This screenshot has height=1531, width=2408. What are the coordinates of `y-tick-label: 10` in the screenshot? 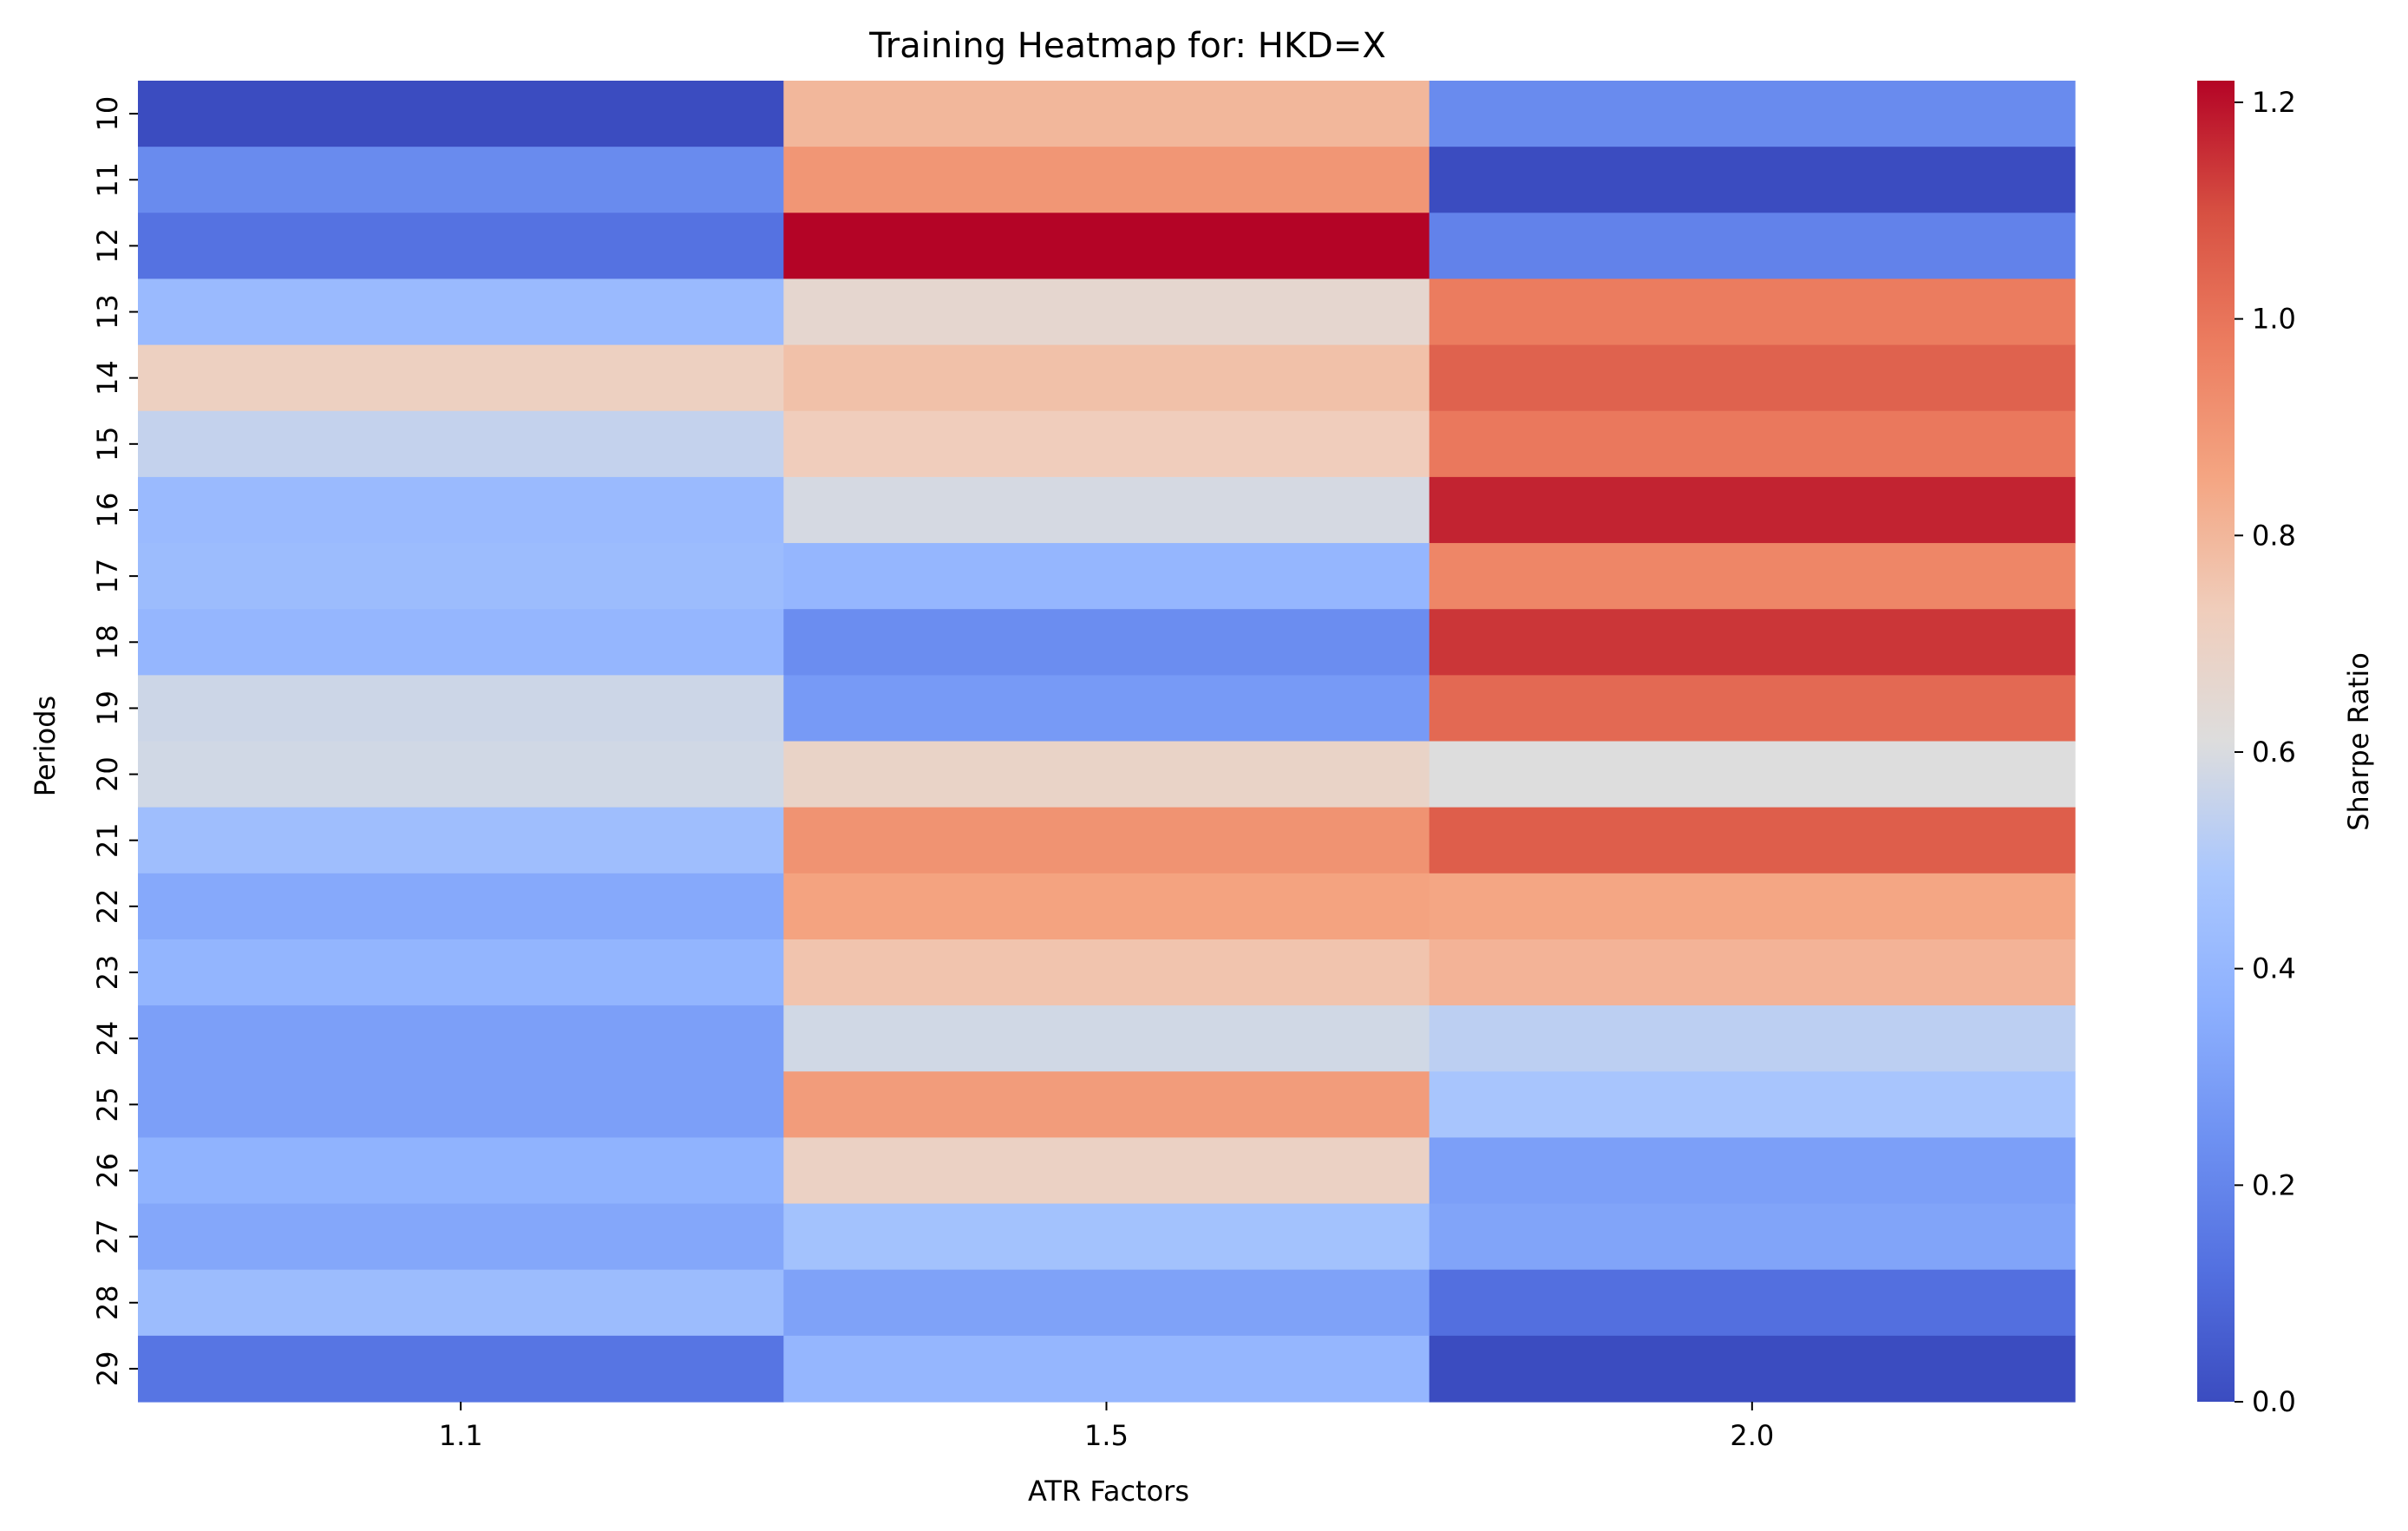 It's located at (107, 114).